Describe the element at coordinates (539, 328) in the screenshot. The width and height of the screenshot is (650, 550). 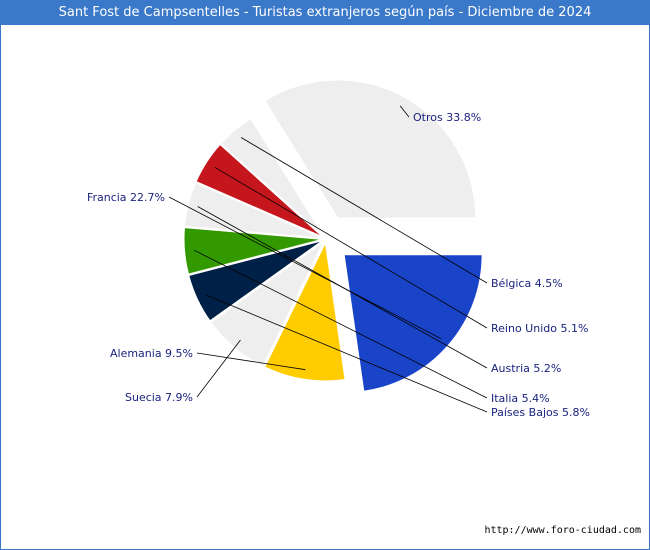
I see `slice-label-2: Reino Unido 5.1%` at that location.